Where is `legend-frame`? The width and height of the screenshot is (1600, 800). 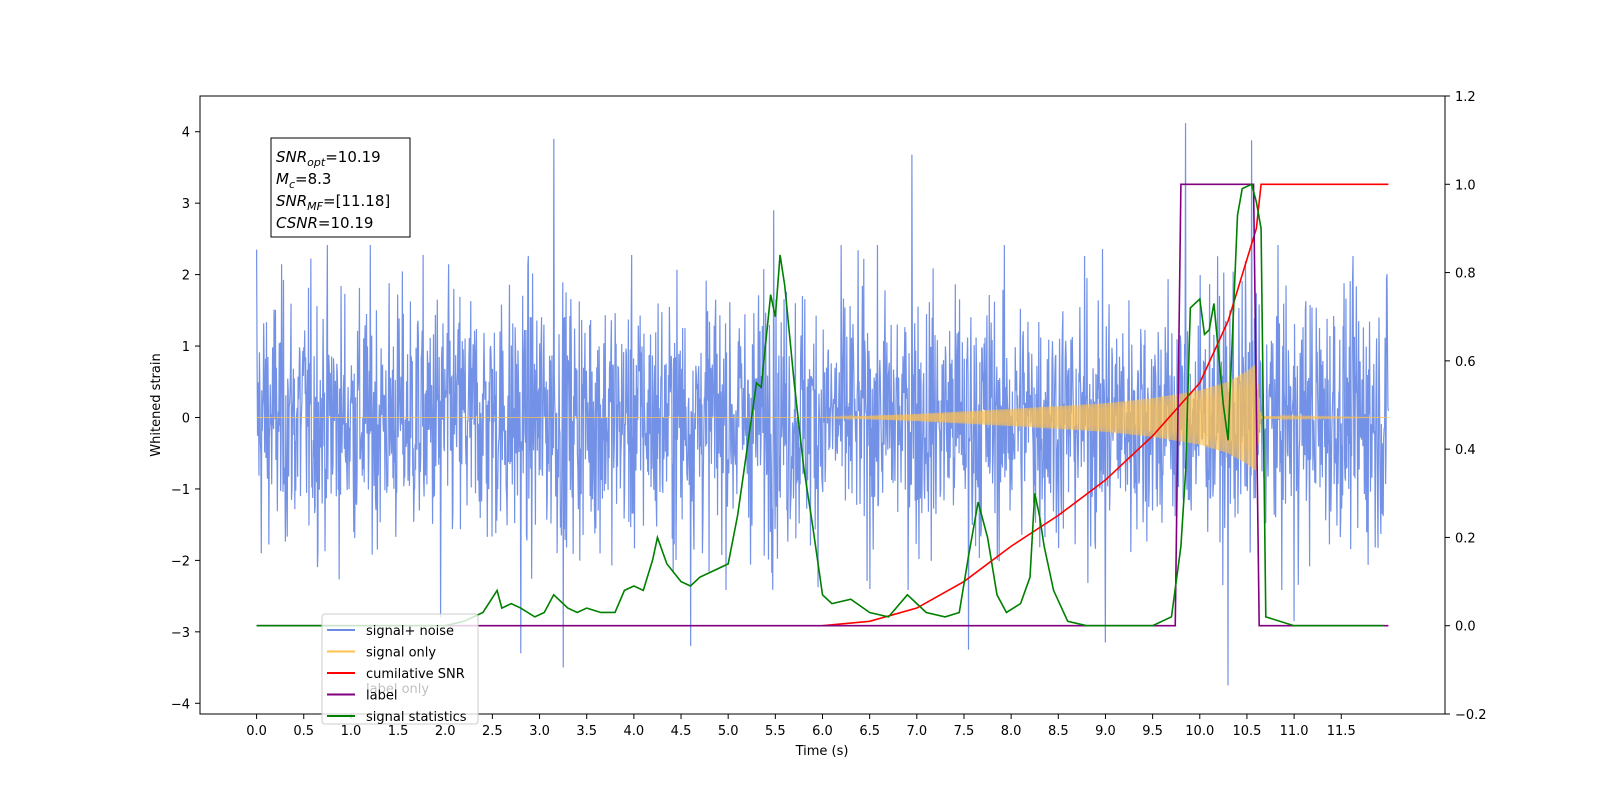 legend-frame is located at coordinates (400, 669).